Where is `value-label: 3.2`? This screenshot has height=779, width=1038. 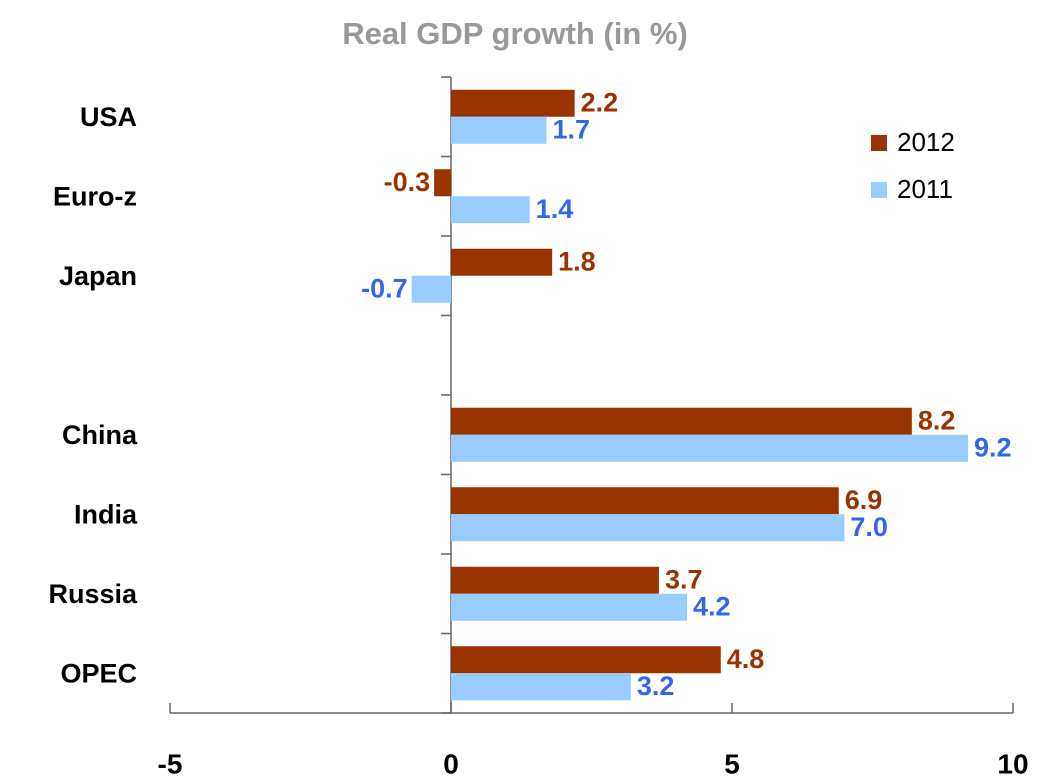 value-label: 3.2 is located at coordinates (656, 686).